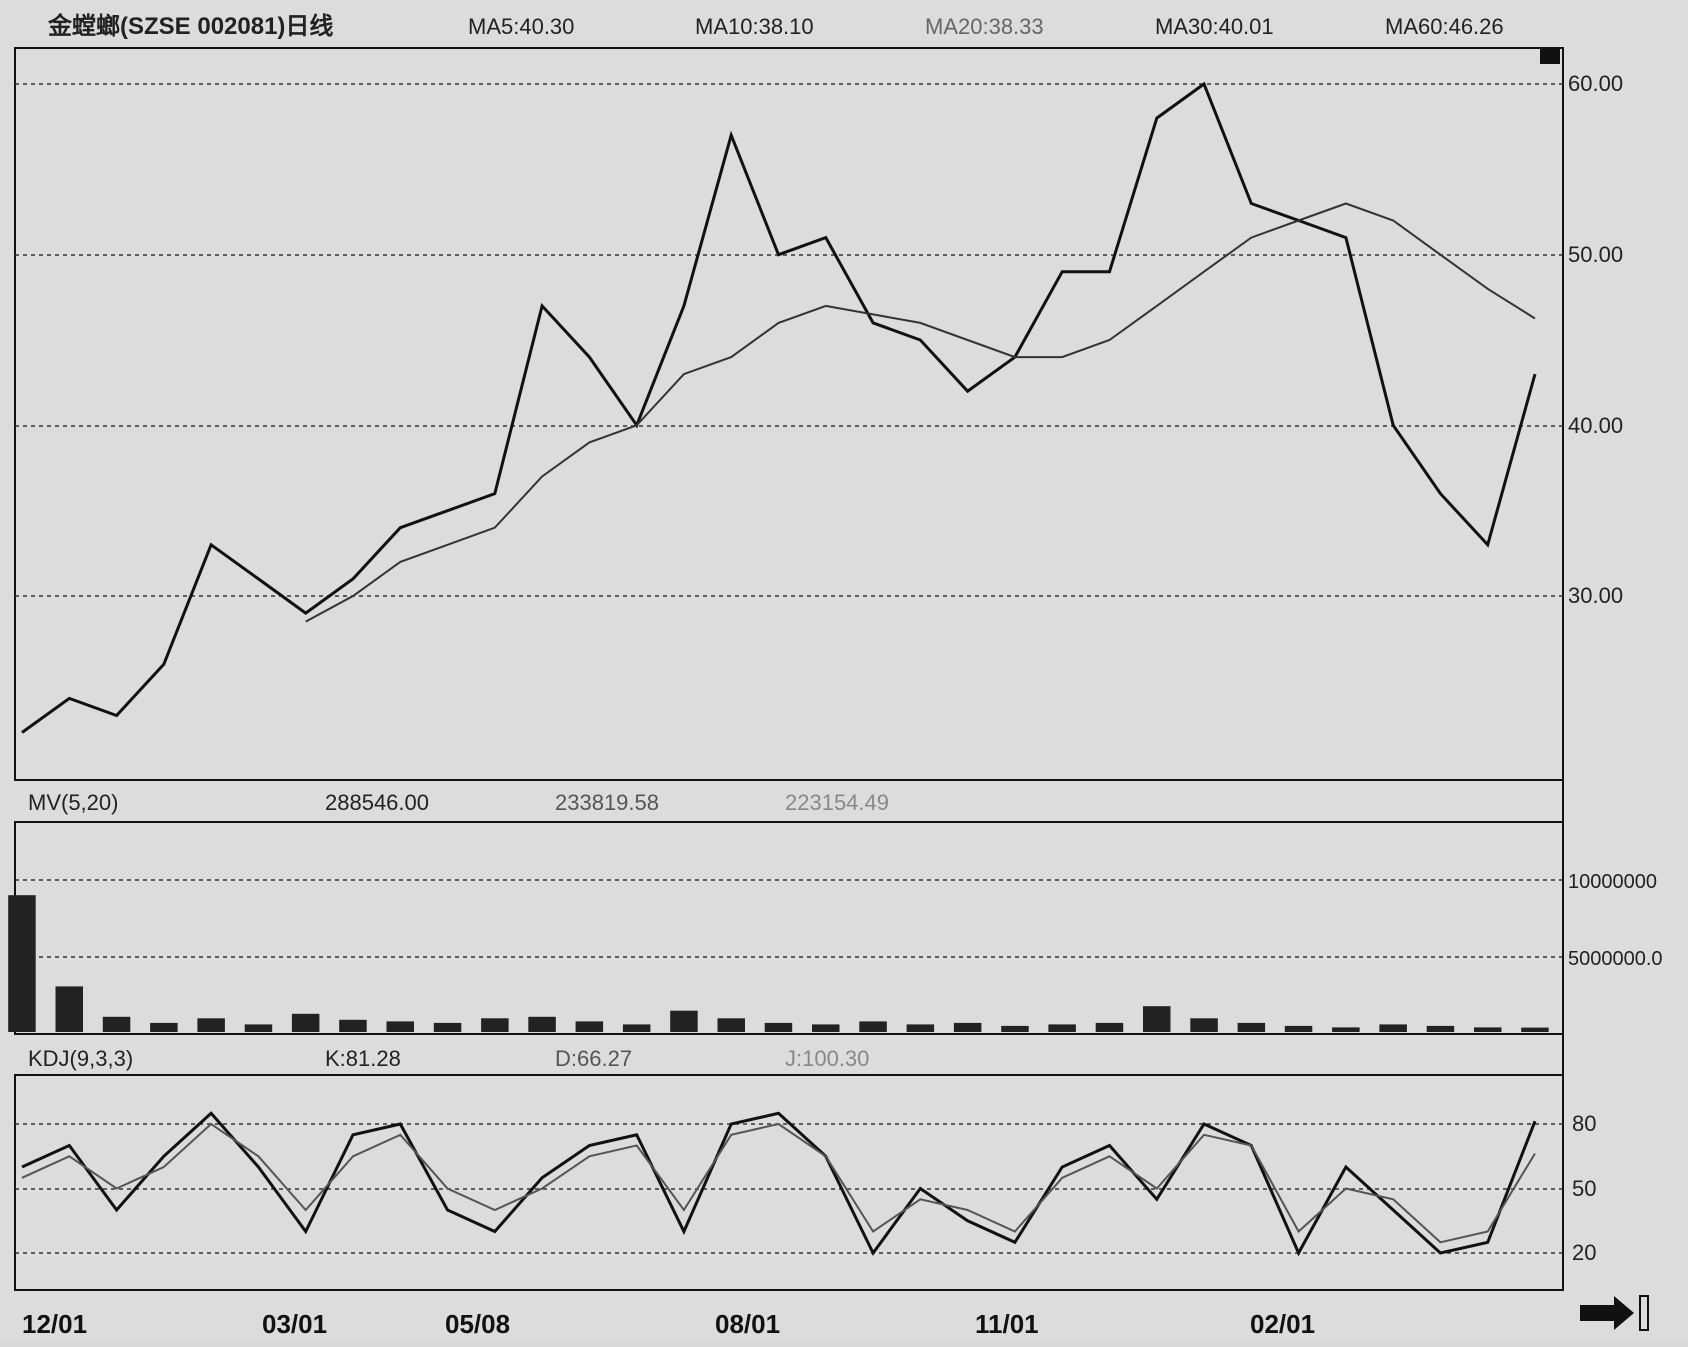 The height and width of the screenshot is (1347, 1688). Describe the element at coordinates (1607, 1313) in the screenshot. I see `arrow-right-icon` at that location.